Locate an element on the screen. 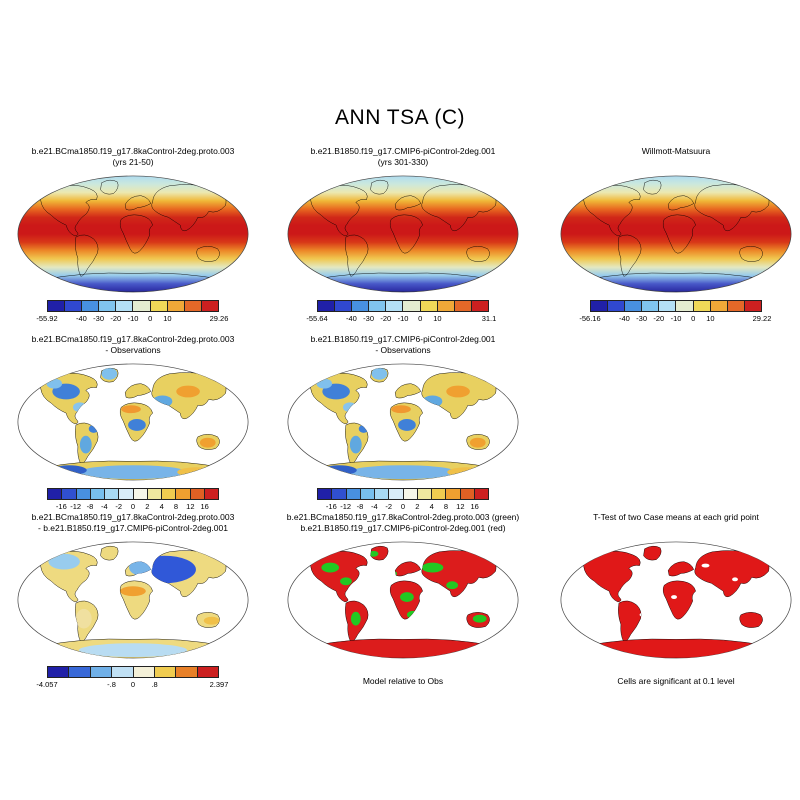  panel-title-line2: (yrs 301-330) is located at coordinates (403, 162).